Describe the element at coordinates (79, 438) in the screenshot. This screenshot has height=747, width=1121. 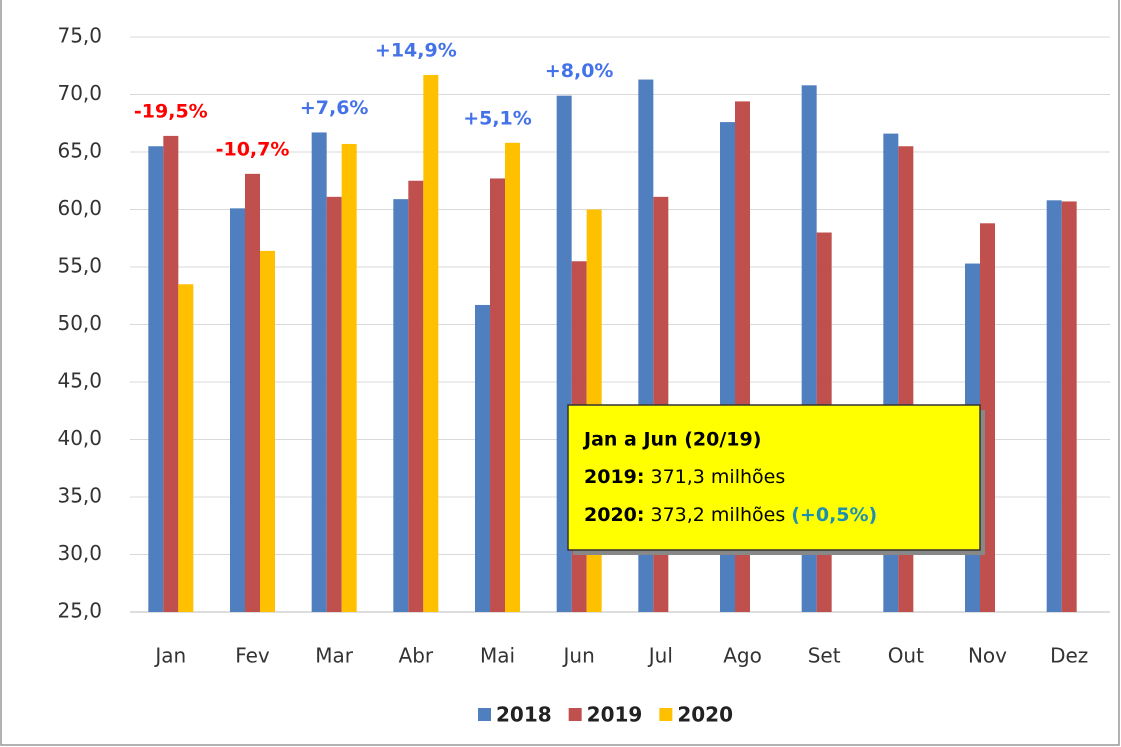
I see `y-tick-label: 40,0` at that location.